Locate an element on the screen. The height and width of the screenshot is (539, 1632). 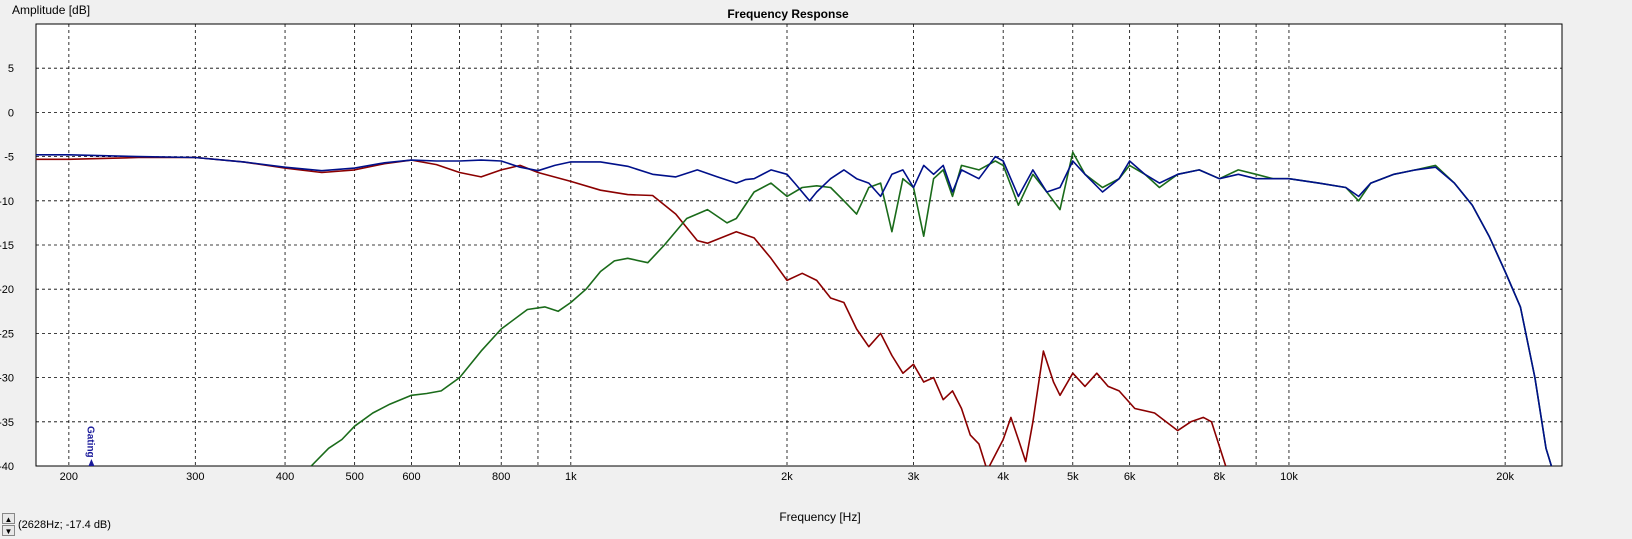
x-tick-label: 500 is located at coordinates (354, 477).